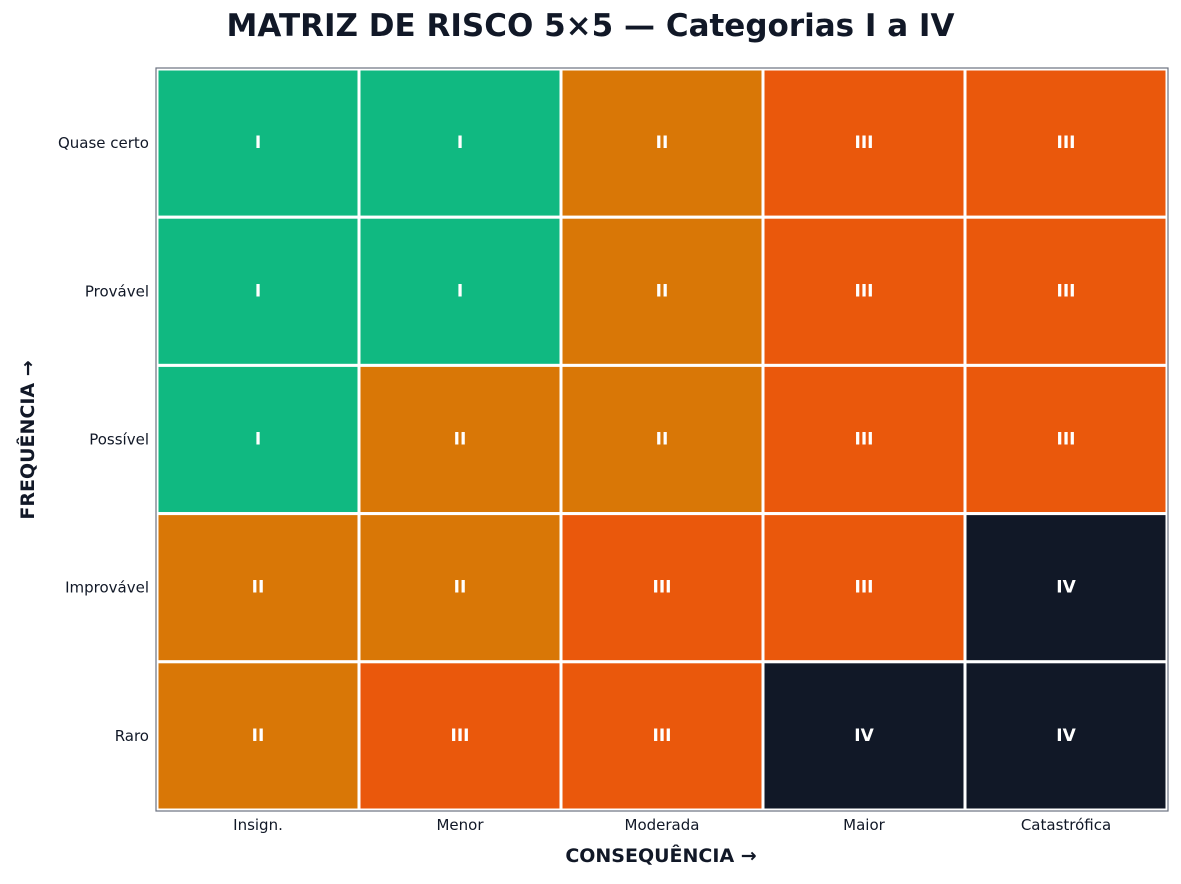  Describe the element at coordinates (132, 736) in the screenshot. I see `y-tick-label: Raro` at that location.